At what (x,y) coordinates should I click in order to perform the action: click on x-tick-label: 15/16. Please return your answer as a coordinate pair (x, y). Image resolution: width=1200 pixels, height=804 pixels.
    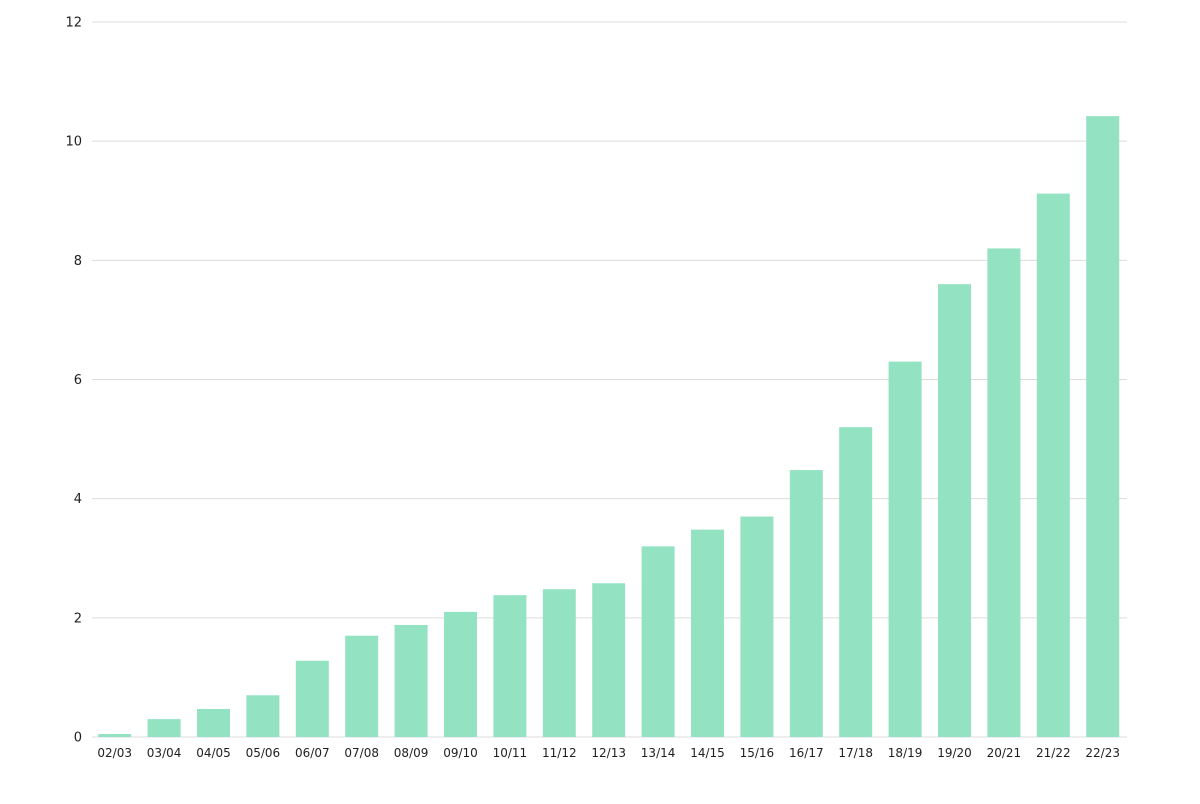
    Looking at the image, I should click on (757, 753).